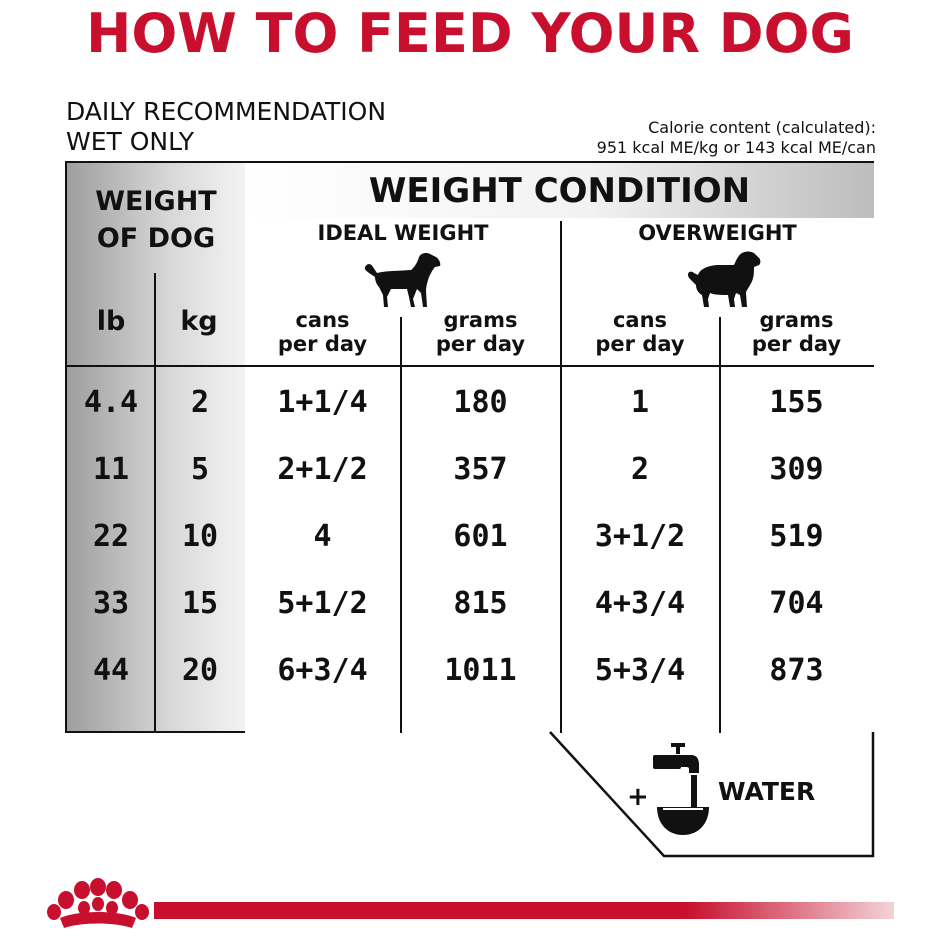  I want to click on cell-lb: 44, so click(111, 670).